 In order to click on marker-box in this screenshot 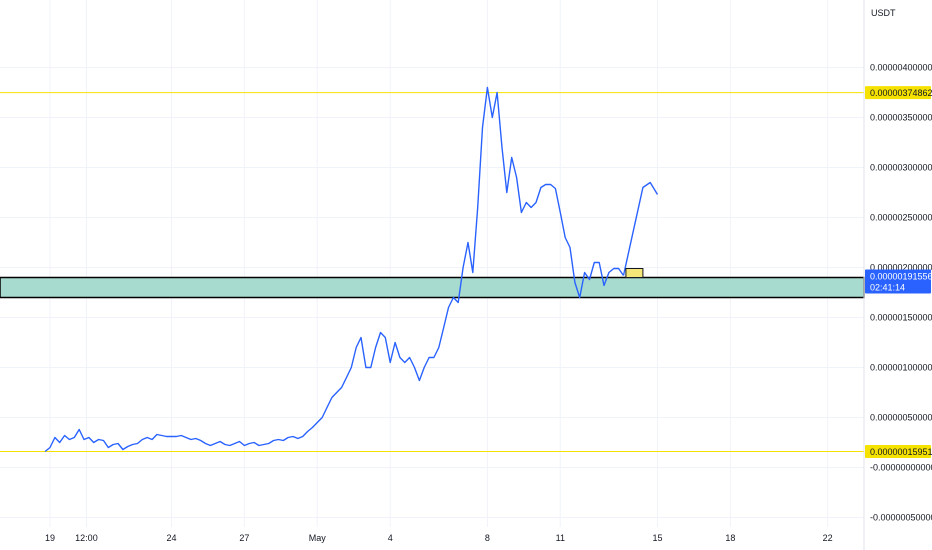, I will do `click(634, 273)`.